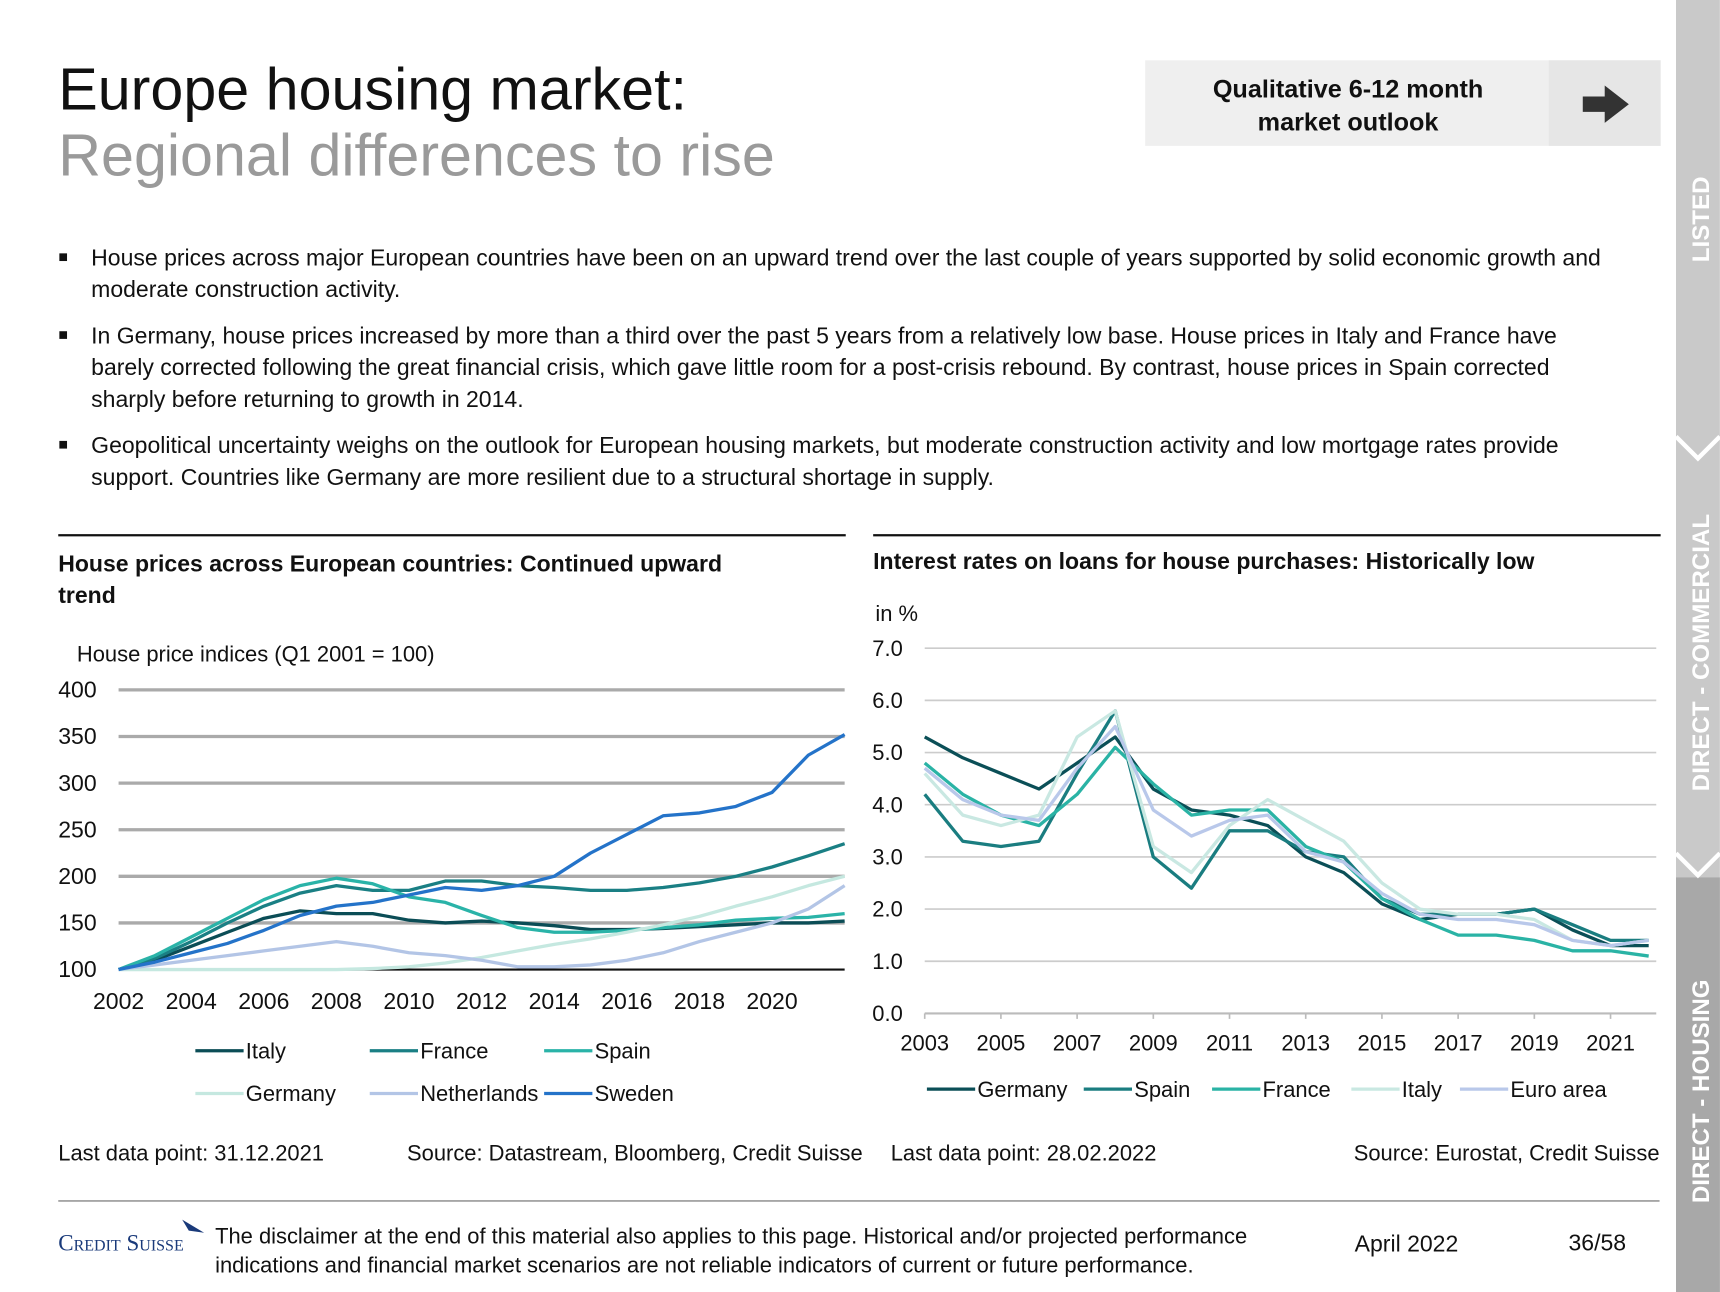  I want to click on legend-label: Sweden, so click(634, 1093).